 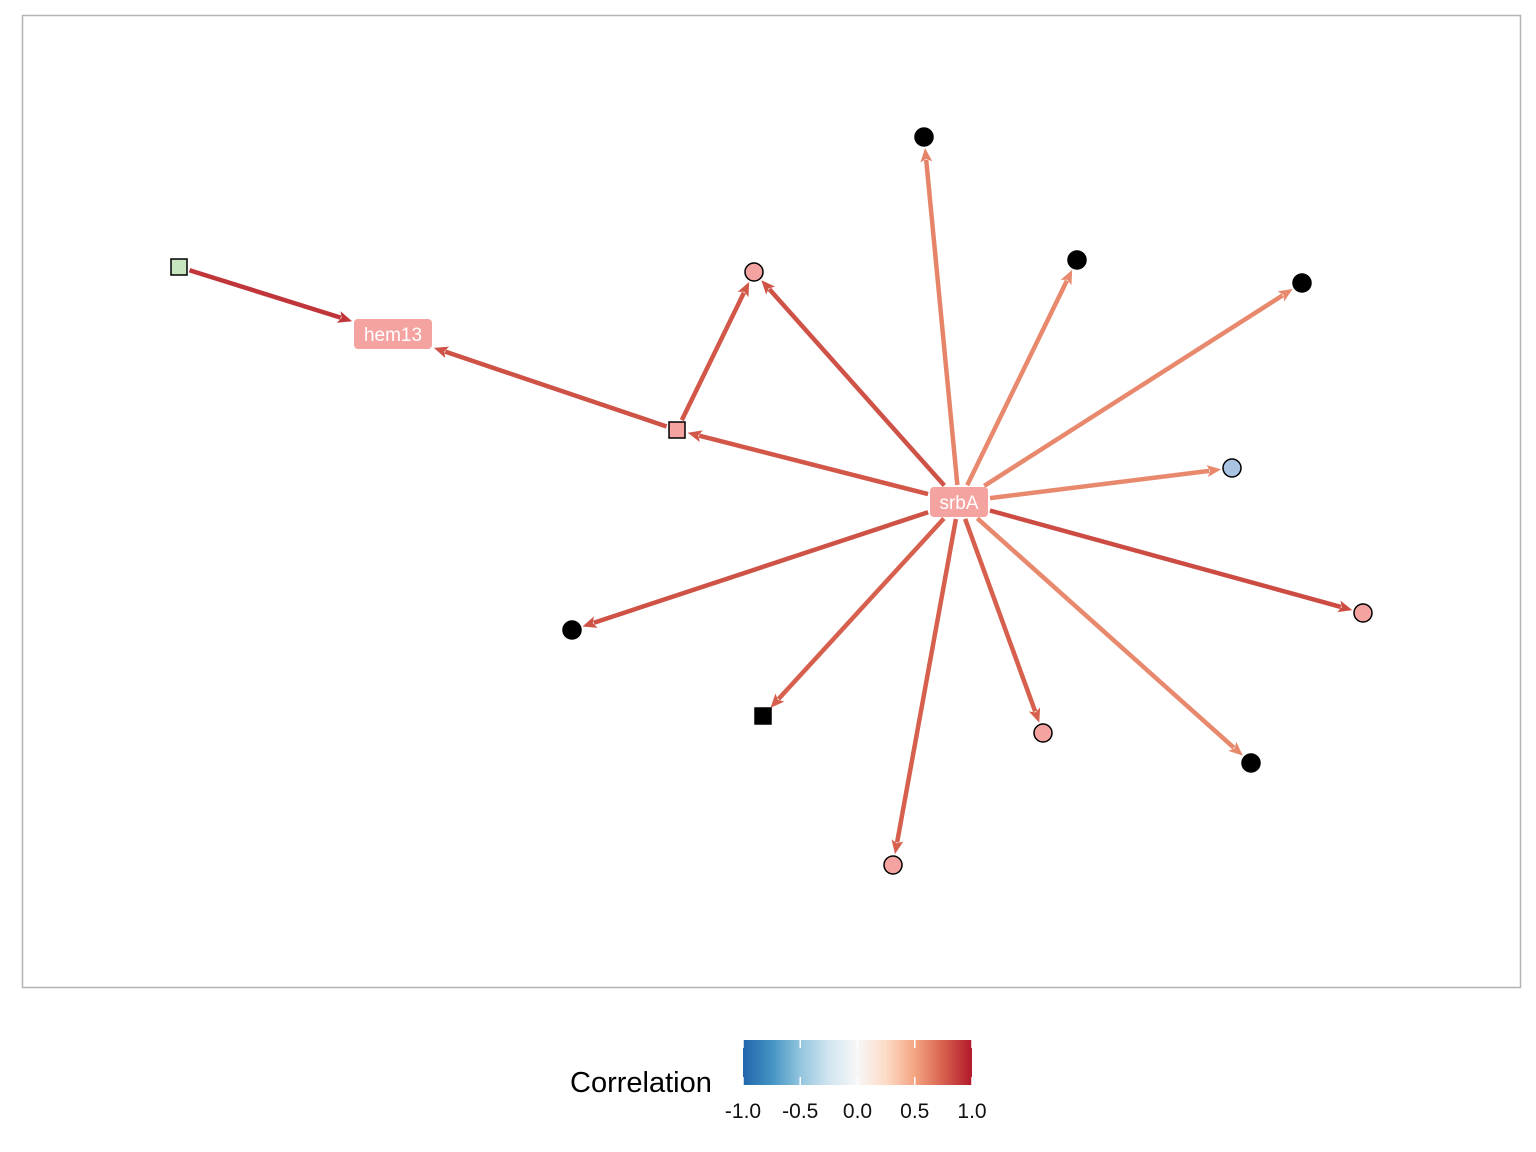 I want to click on edge-sq_pink-c_pink_top, so click(x=714, y=351).